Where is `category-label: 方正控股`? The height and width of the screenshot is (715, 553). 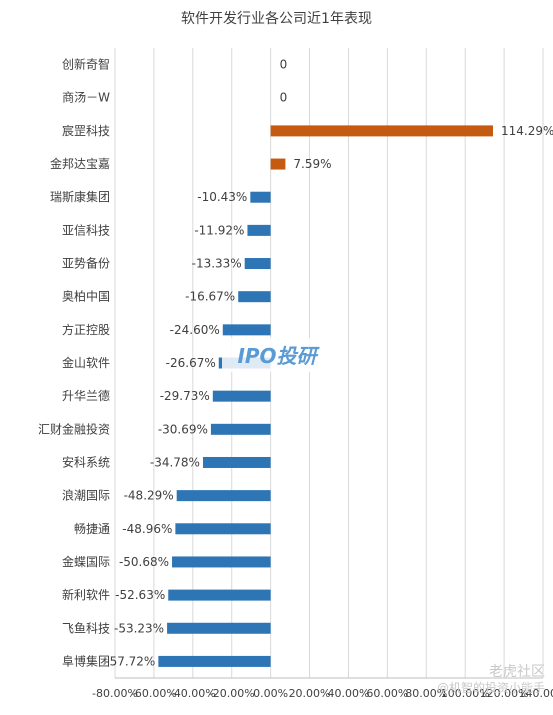 category-label: 方正控股 is located at coordinates (86, 329).